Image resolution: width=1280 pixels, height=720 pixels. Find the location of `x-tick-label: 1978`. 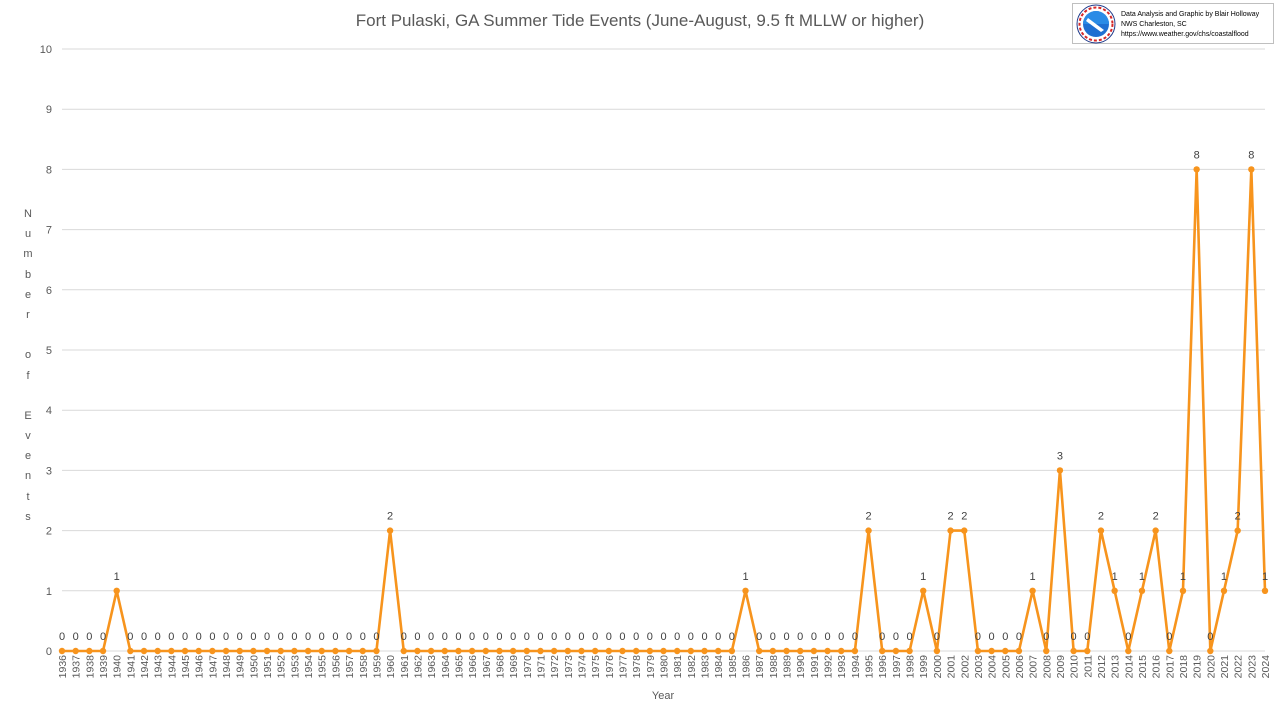

x-tick-label: 1978 is located at coordinates (637, 667).